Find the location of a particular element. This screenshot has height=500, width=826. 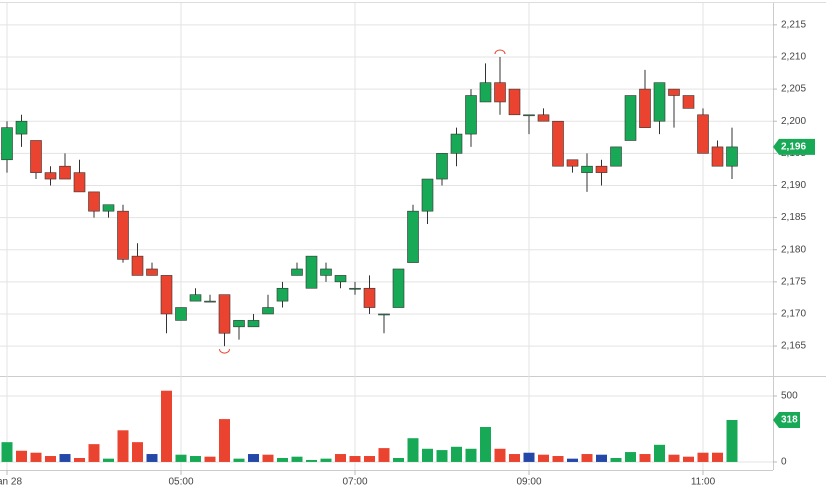

last-volume-tag is located at coordinates (786, 420).